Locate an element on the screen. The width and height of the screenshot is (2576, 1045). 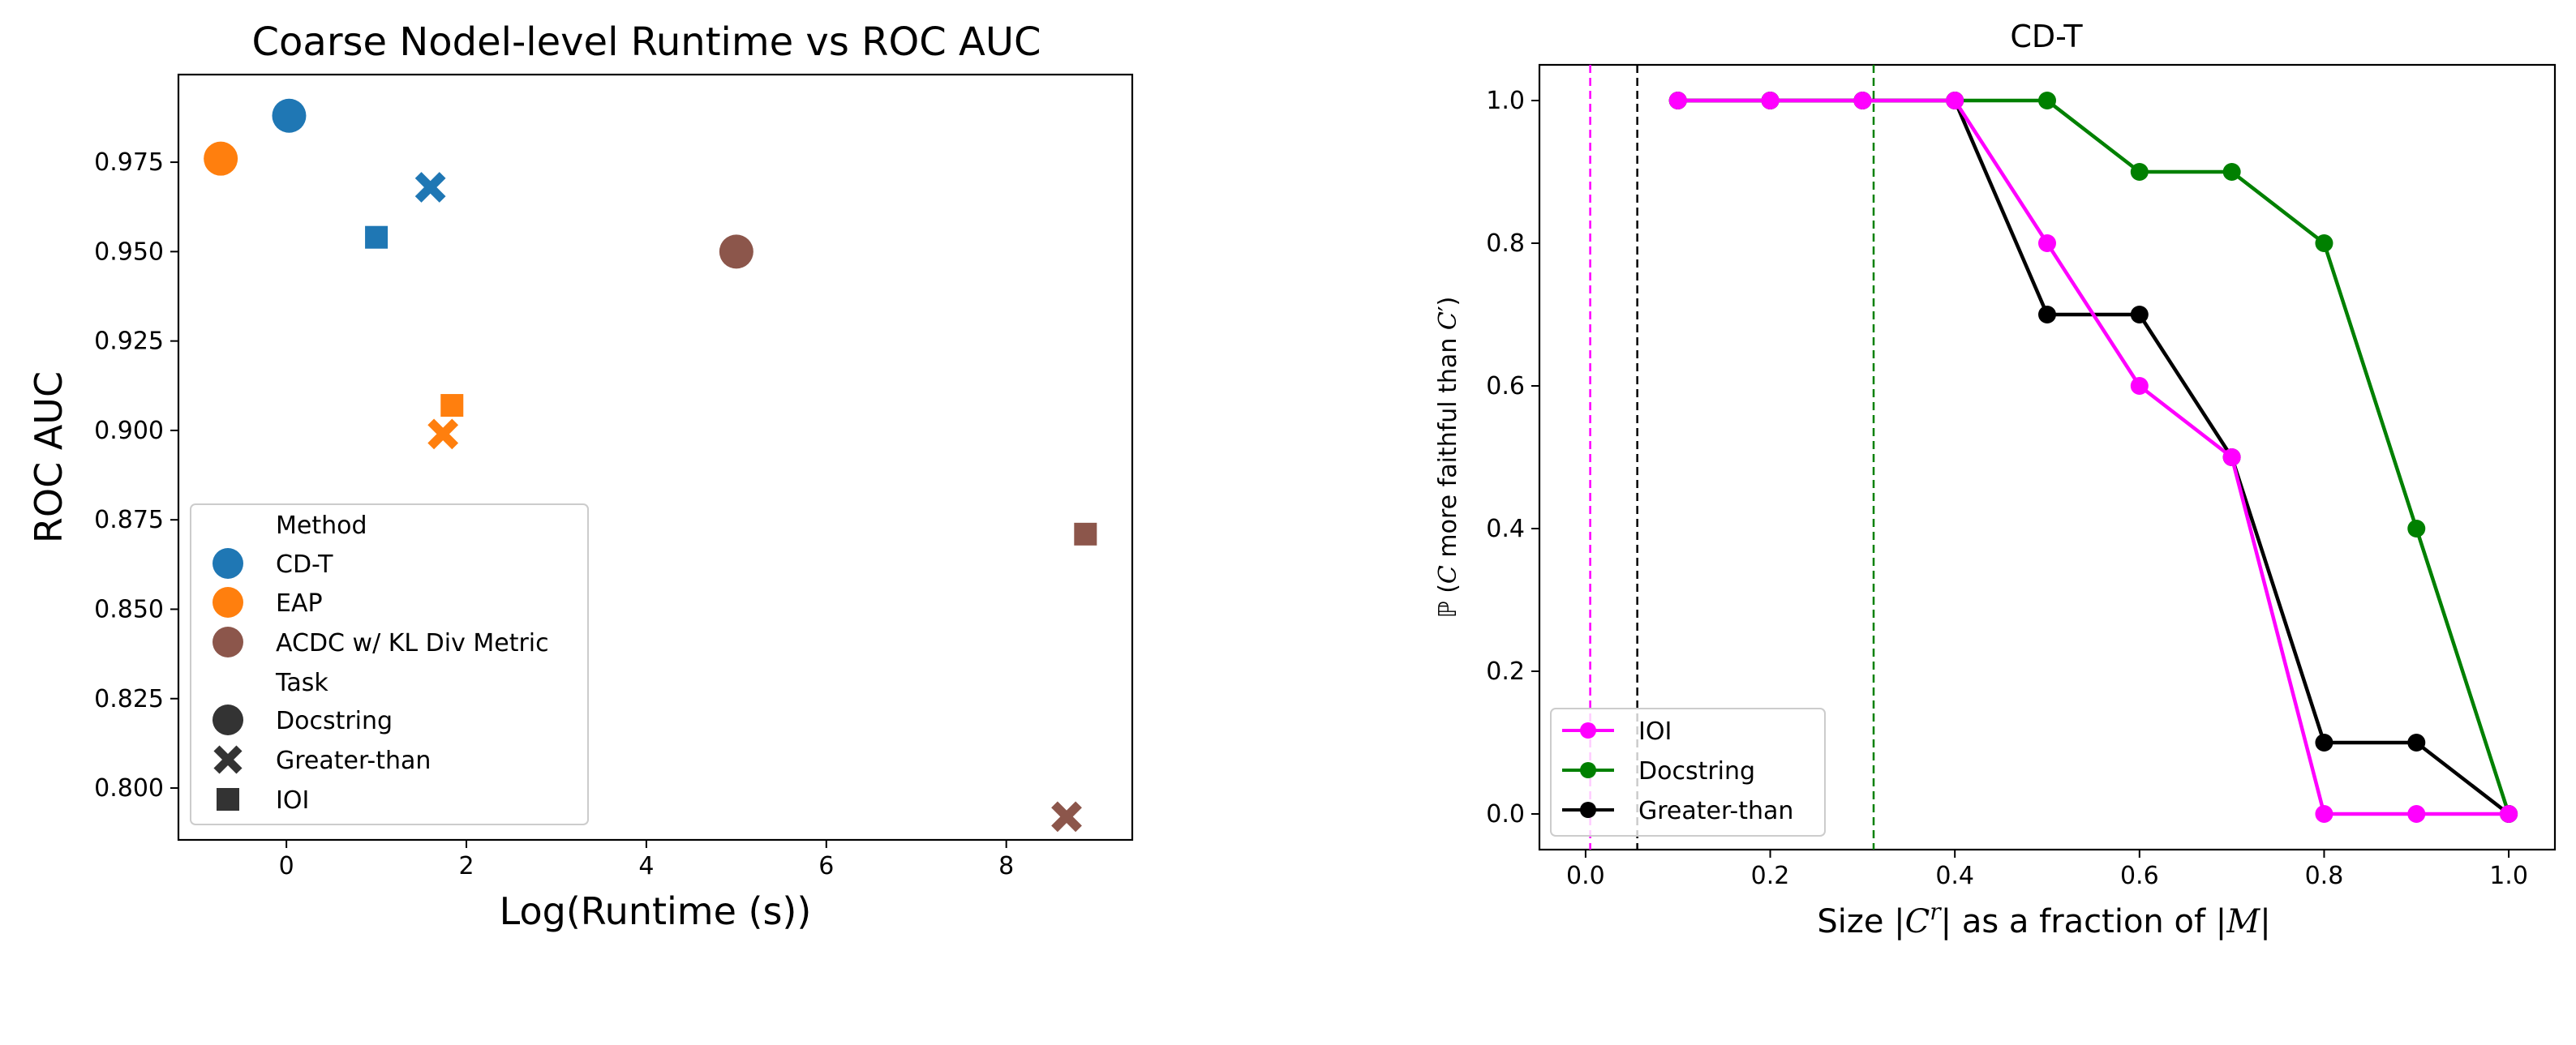
scatter-y-tick-label: 0.925 is located at coordinates (129, 342).